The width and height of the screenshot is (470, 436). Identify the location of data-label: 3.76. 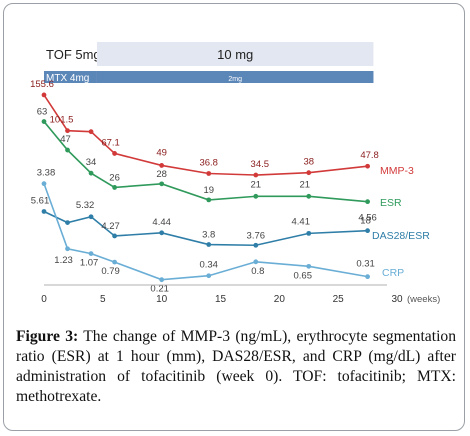
(256, 235).